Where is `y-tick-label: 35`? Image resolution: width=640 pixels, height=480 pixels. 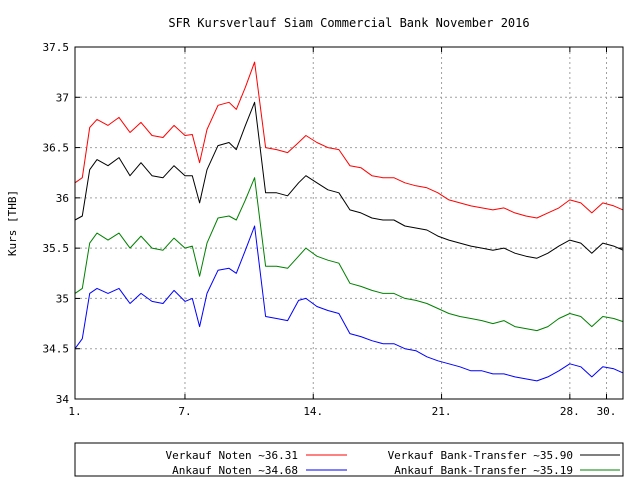 y-tick-label: 35 is located at coordinates (62, 298).